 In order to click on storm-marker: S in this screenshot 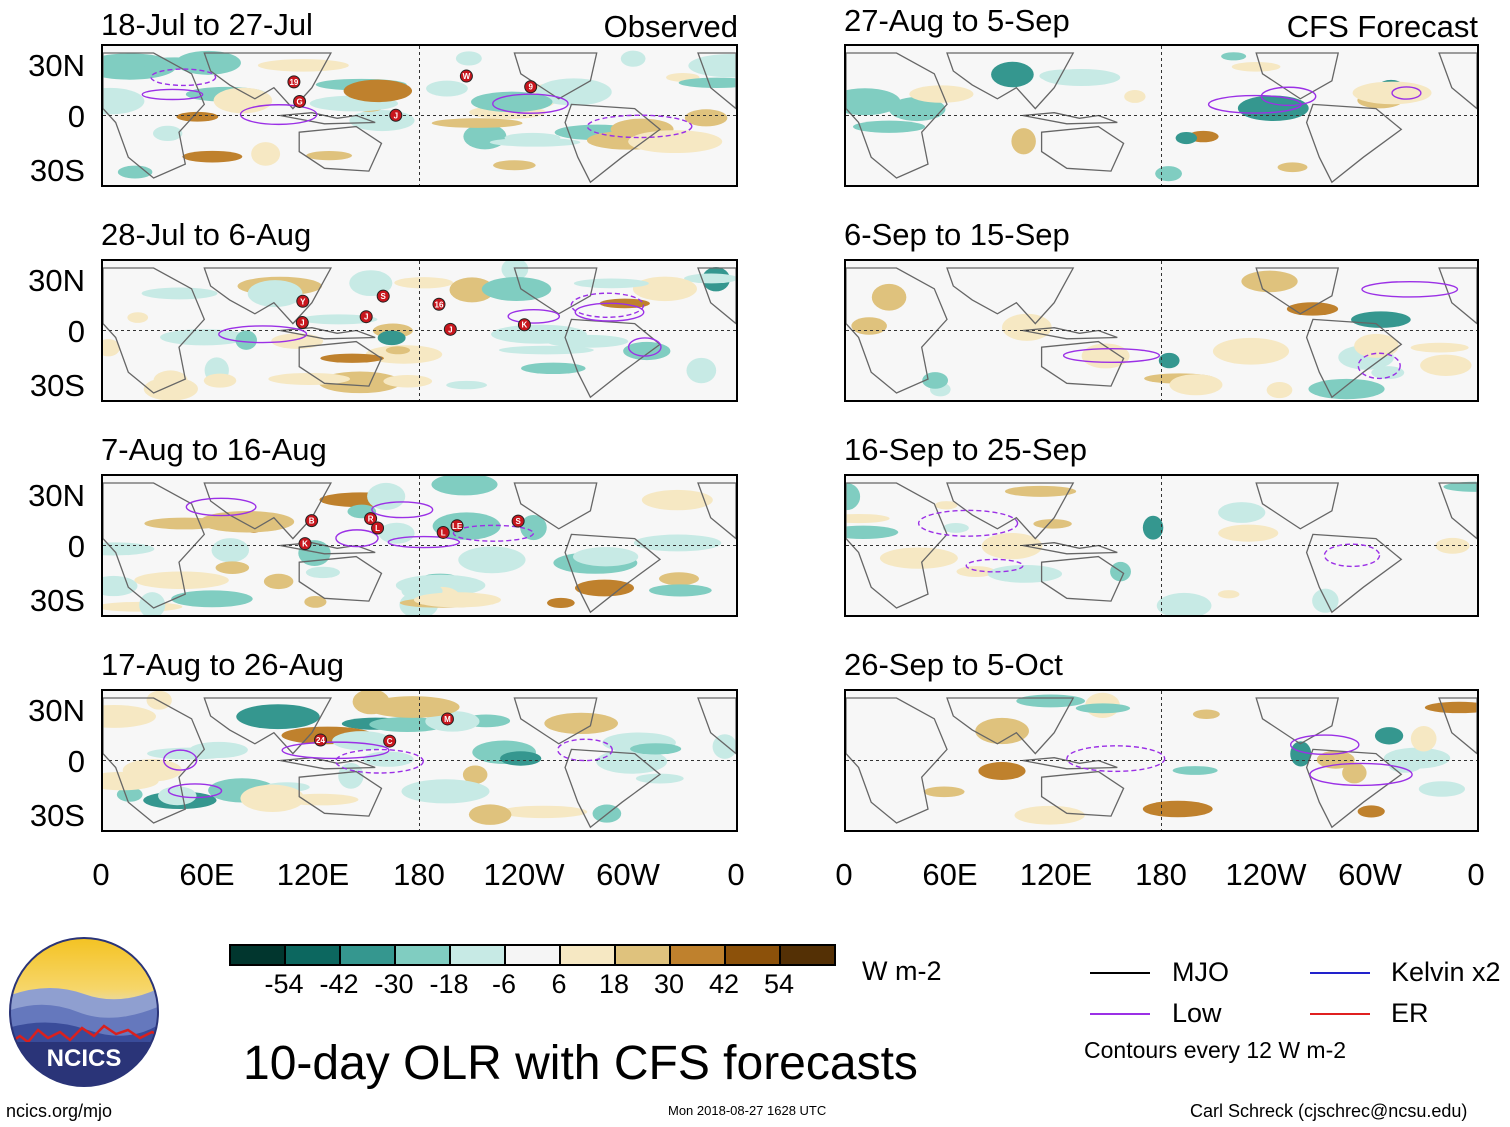, I will do `click(383, 296)`.